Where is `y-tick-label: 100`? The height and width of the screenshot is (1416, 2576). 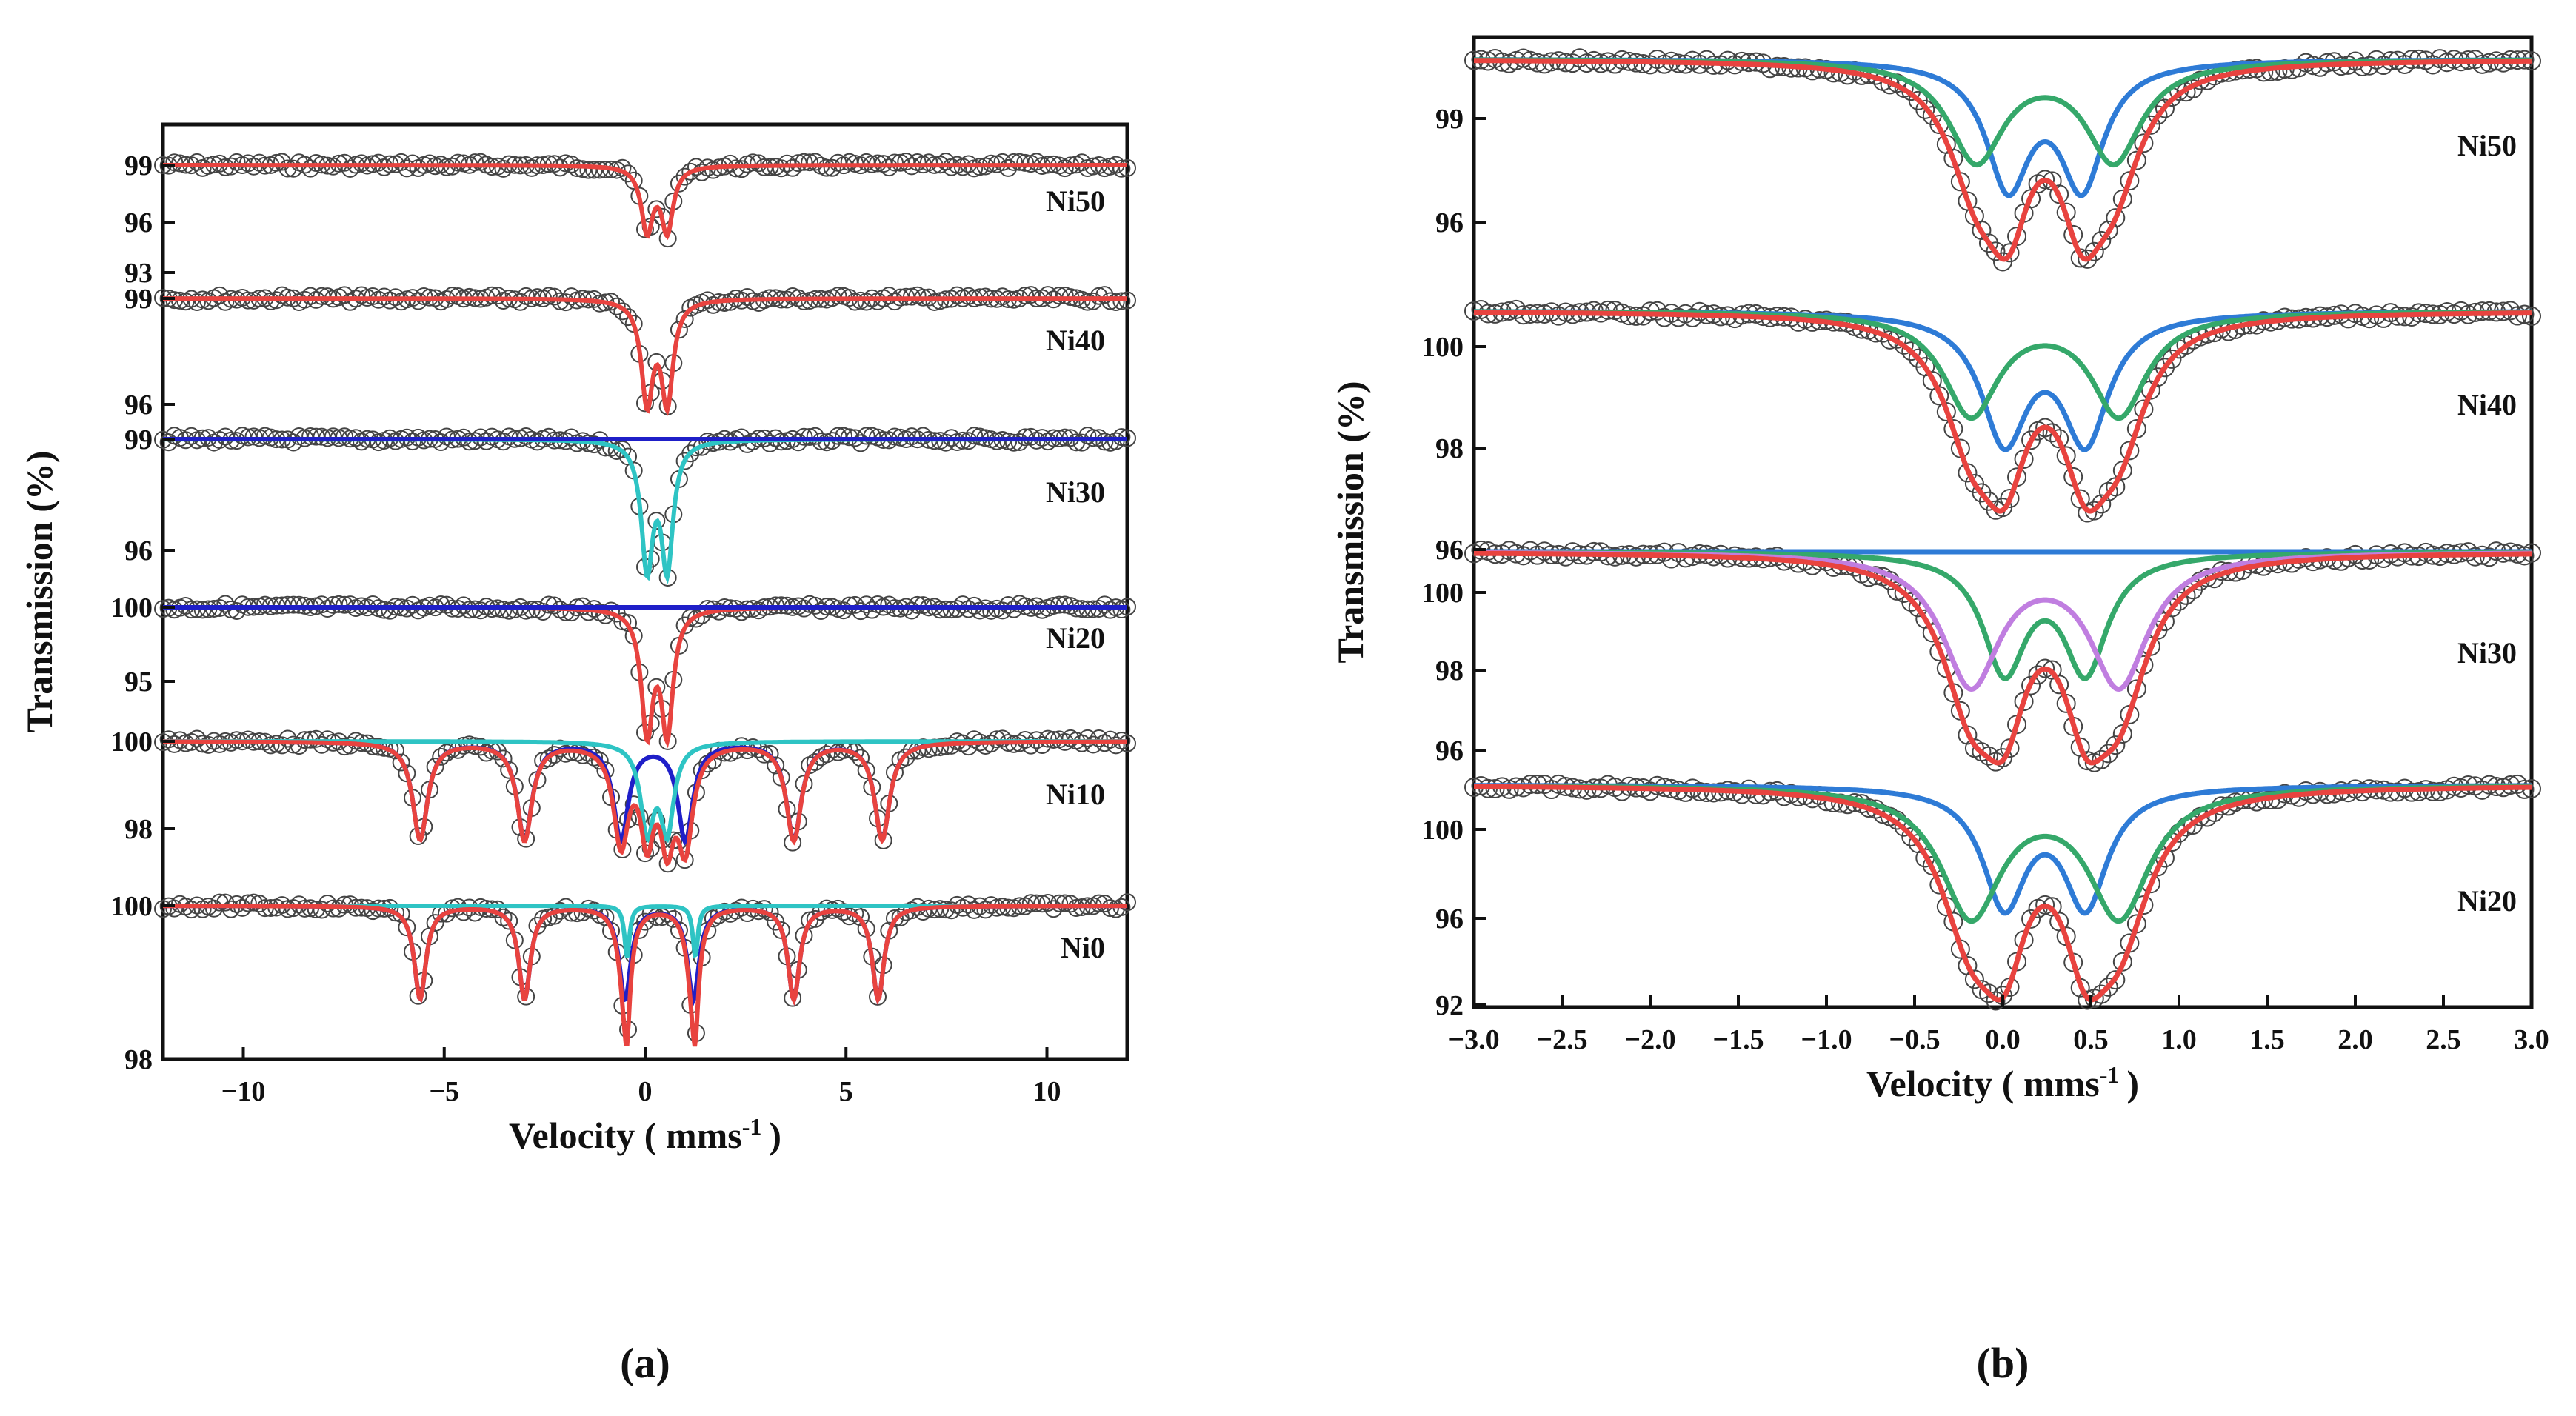
y-tick-label: 100 is located at coordinates (1442, 831).